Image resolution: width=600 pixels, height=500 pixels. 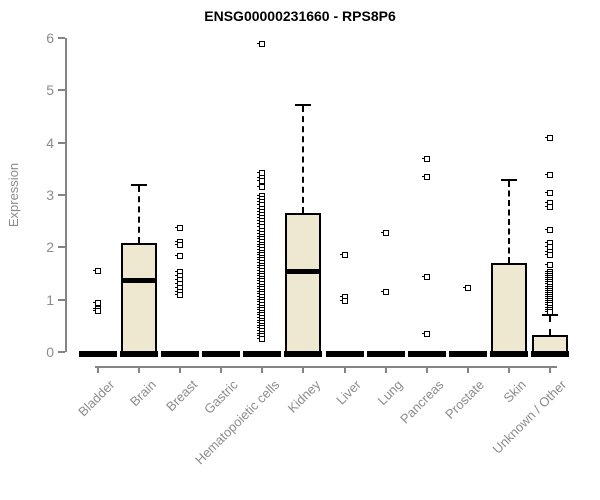 I want to click on x-axis-category-label: Kidney, so click(x=304, y=396).